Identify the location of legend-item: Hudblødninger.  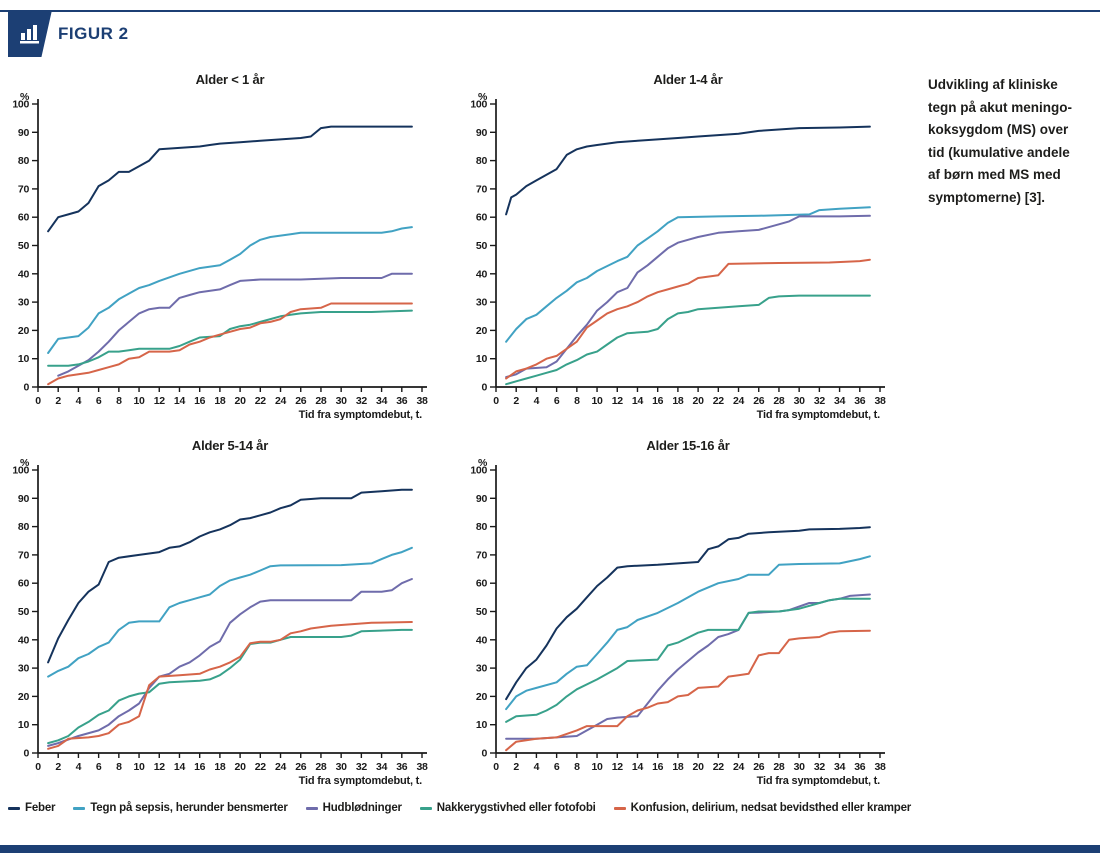
(353, 808).